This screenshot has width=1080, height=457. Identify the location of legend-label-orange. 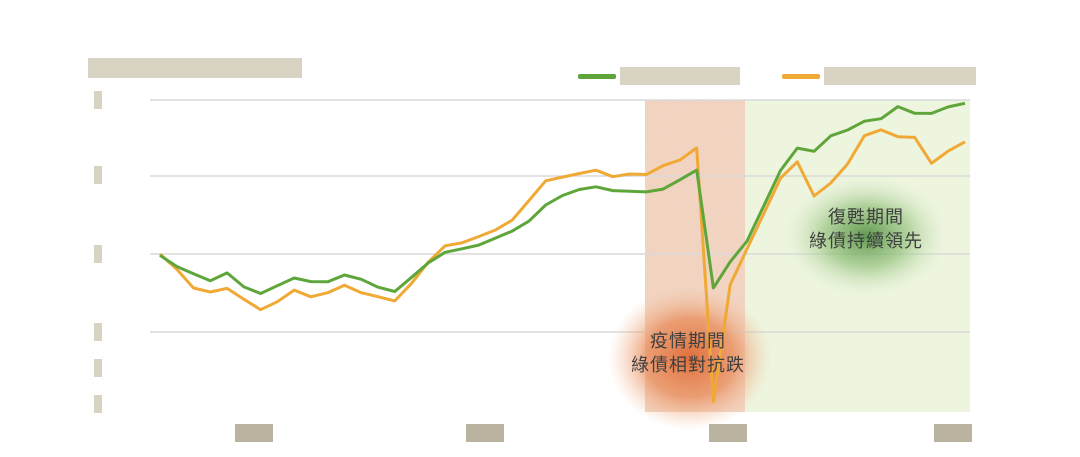
(900, 76).